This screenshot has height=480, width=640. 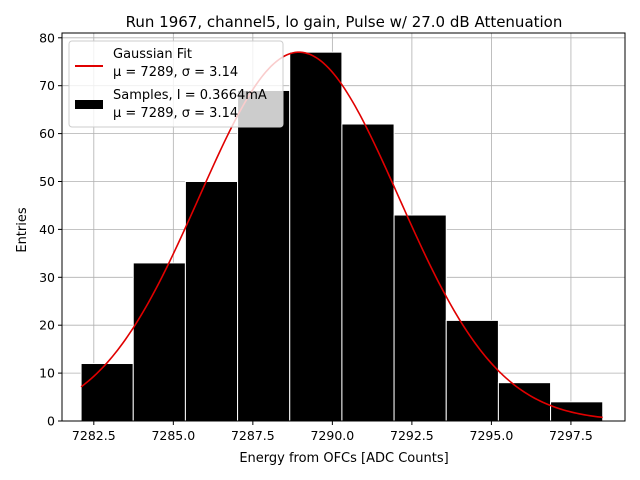 I want to click on x-tick-label: 7285.0, so click(x=173, y=435).